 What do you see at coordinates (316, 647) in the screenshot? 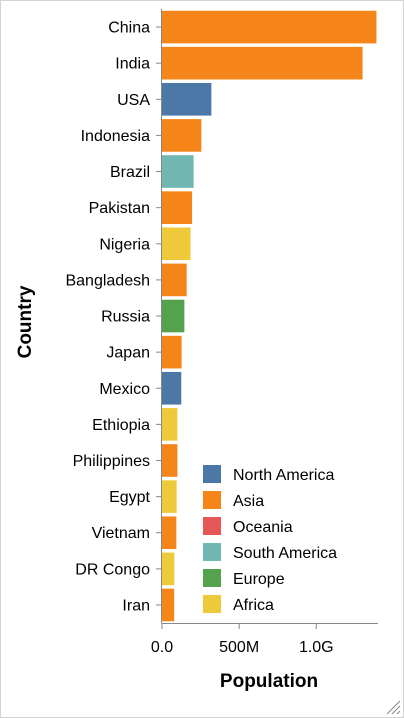
I see `x-tick-label: 1.0G` at bounding box center [316, 647].